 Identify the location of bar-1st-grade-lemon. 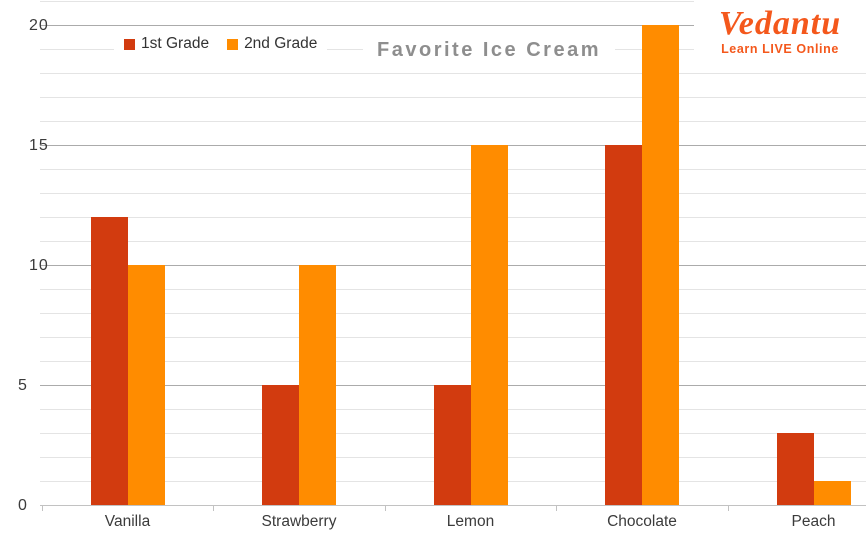
(452, 445).